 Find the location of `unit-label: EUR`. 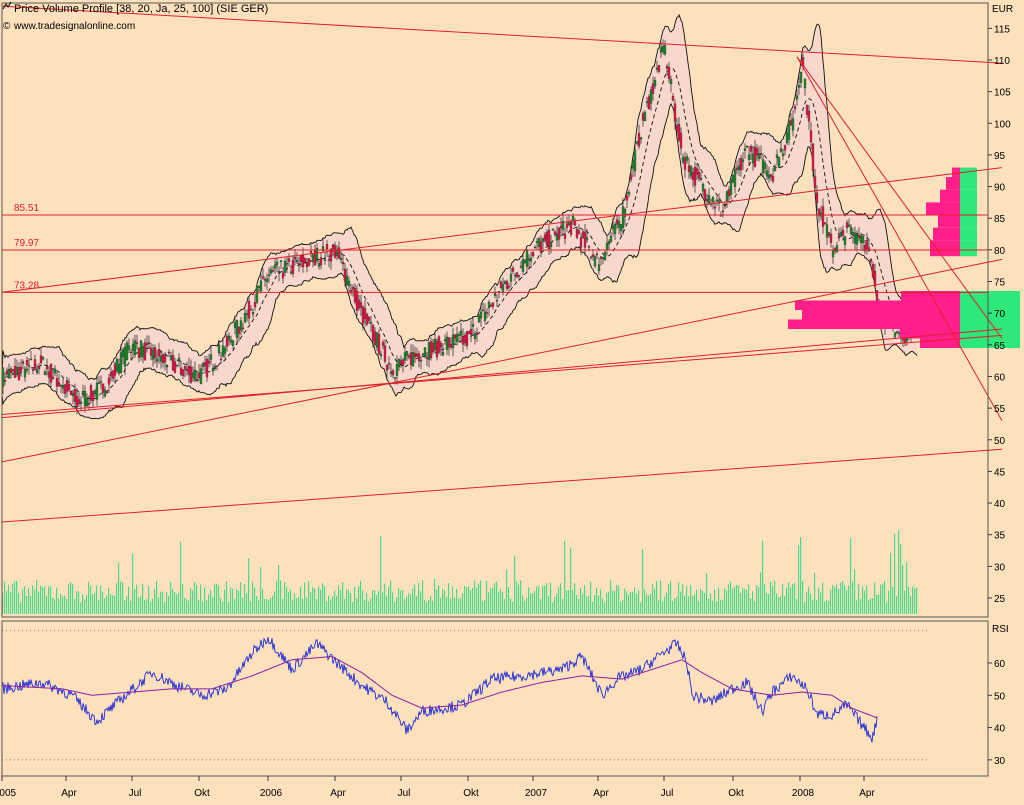

unit-label: EUR is located at coordinates (1002, 9).